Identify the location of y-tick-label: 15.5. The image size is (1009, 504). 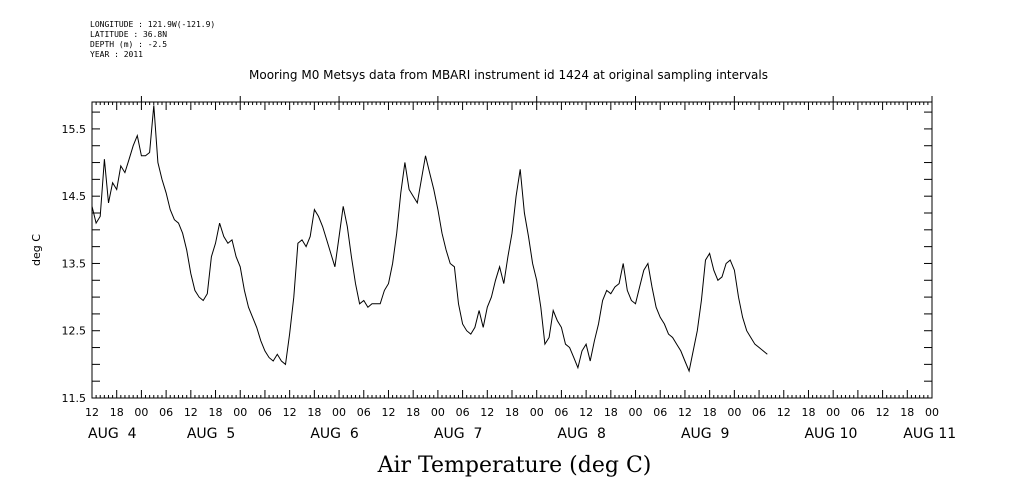
(74, 129).